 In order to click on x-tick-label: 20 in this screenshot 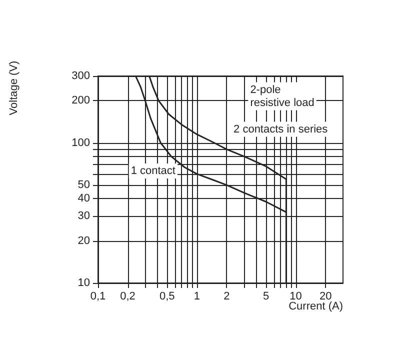, I will do `click(325, 296)`.